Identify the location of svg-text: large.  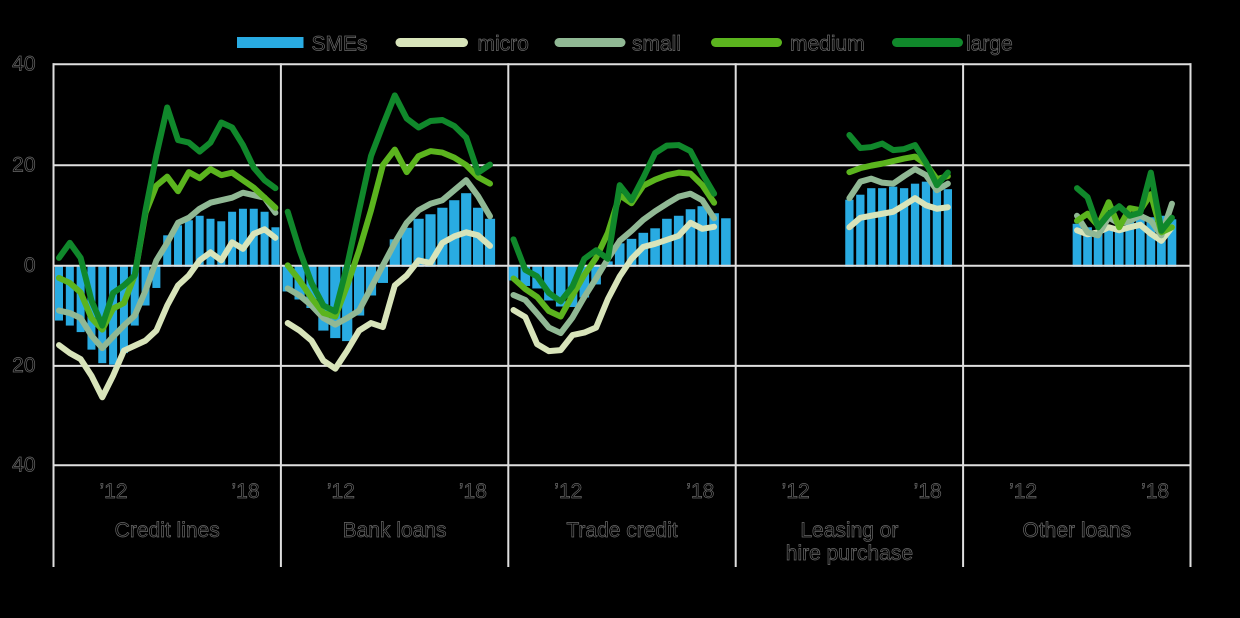
(989, 43).